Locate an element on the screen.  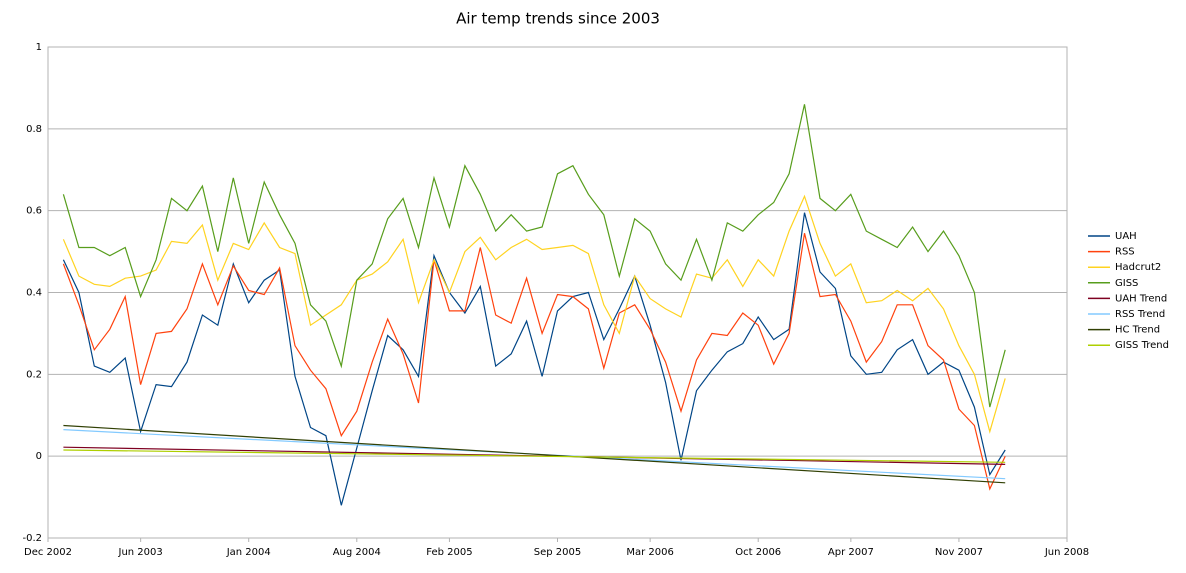
x-tick-label: Sep 2005 is located at coordinates (557, 552).